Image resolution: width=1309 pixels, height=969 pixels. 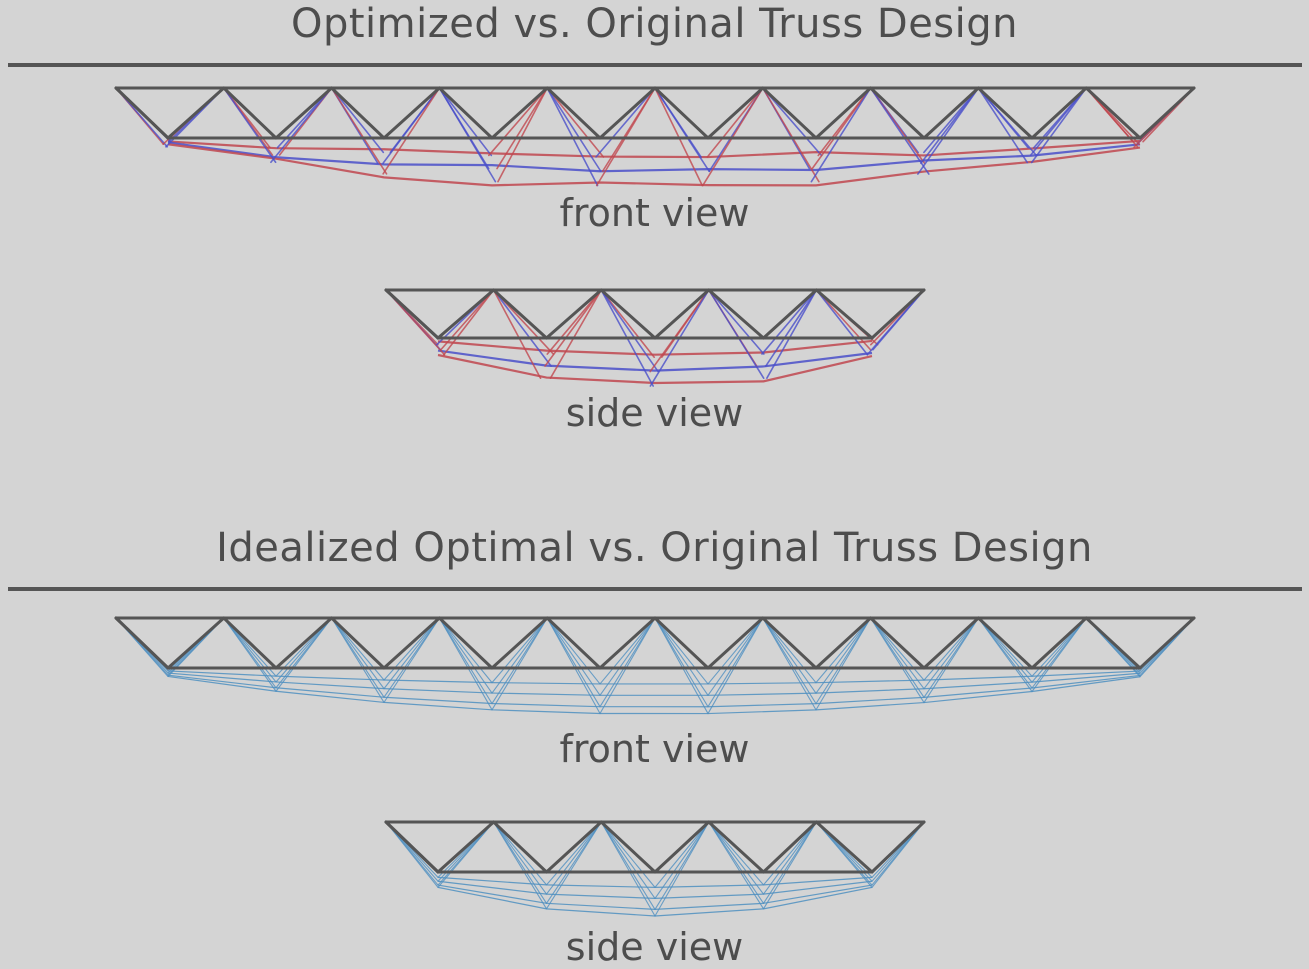 I want to click on side-view-truss-idealized, so click(x=655, y=868).